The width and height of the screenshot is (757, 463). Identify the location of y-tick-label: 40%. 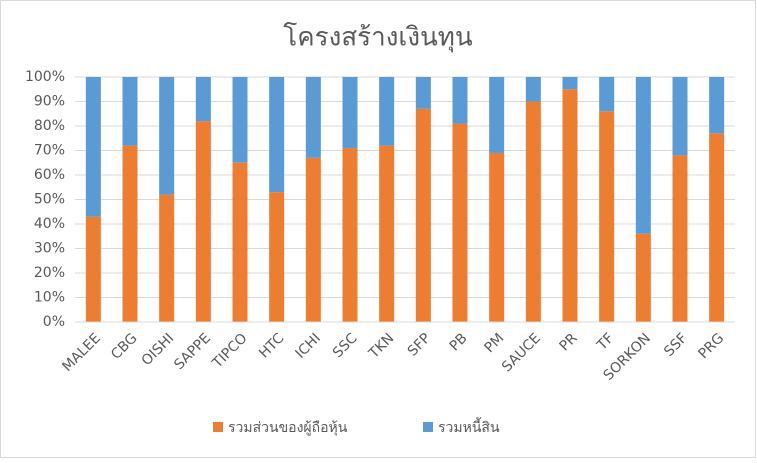
(49, 224).